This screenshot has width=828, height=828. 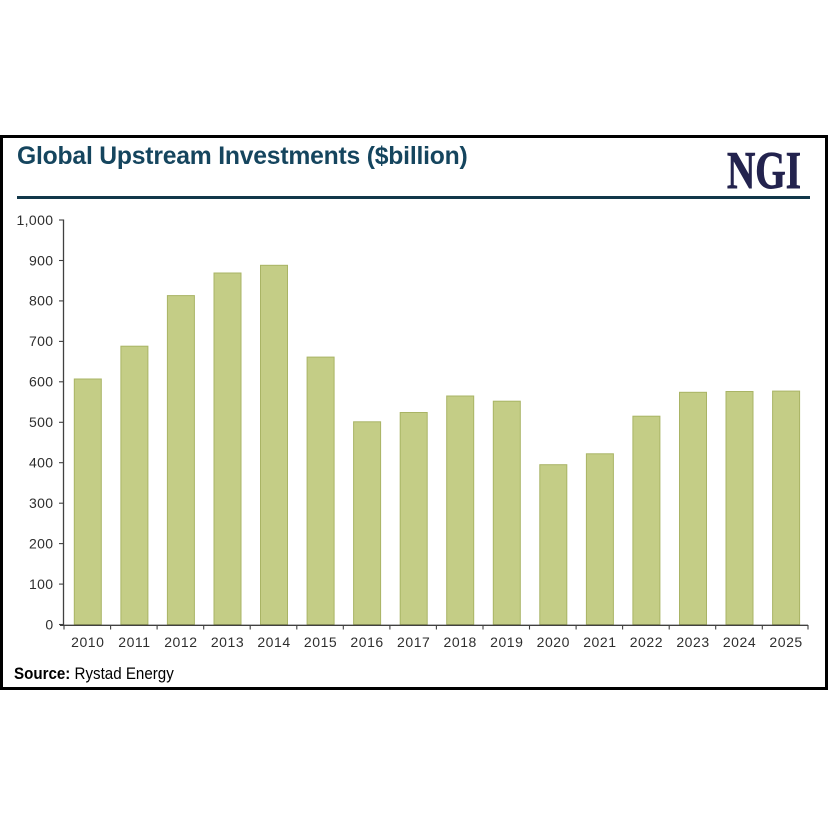 I want to click on svg-text: 400, so click(x=41, y=463).